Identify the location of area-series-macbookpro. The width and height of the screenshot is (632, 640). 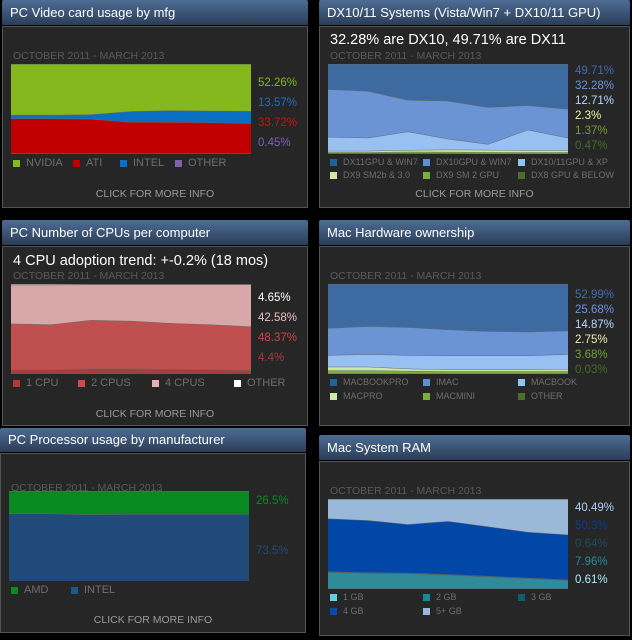
(448, 308).